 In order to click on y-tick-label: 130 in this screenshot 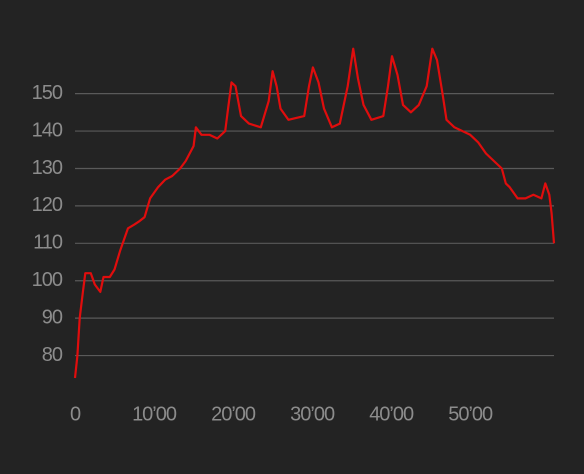, I will do `click(47, 168)`.